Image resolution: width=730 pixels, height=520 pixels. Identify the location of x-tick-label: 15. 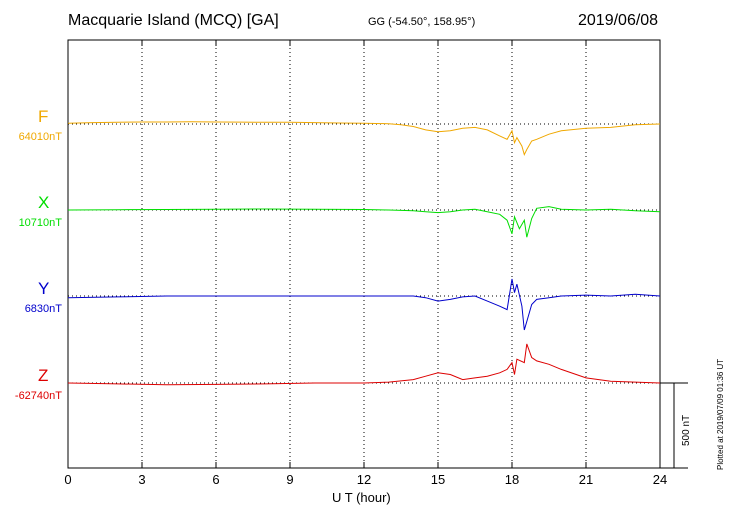
(438, 479).